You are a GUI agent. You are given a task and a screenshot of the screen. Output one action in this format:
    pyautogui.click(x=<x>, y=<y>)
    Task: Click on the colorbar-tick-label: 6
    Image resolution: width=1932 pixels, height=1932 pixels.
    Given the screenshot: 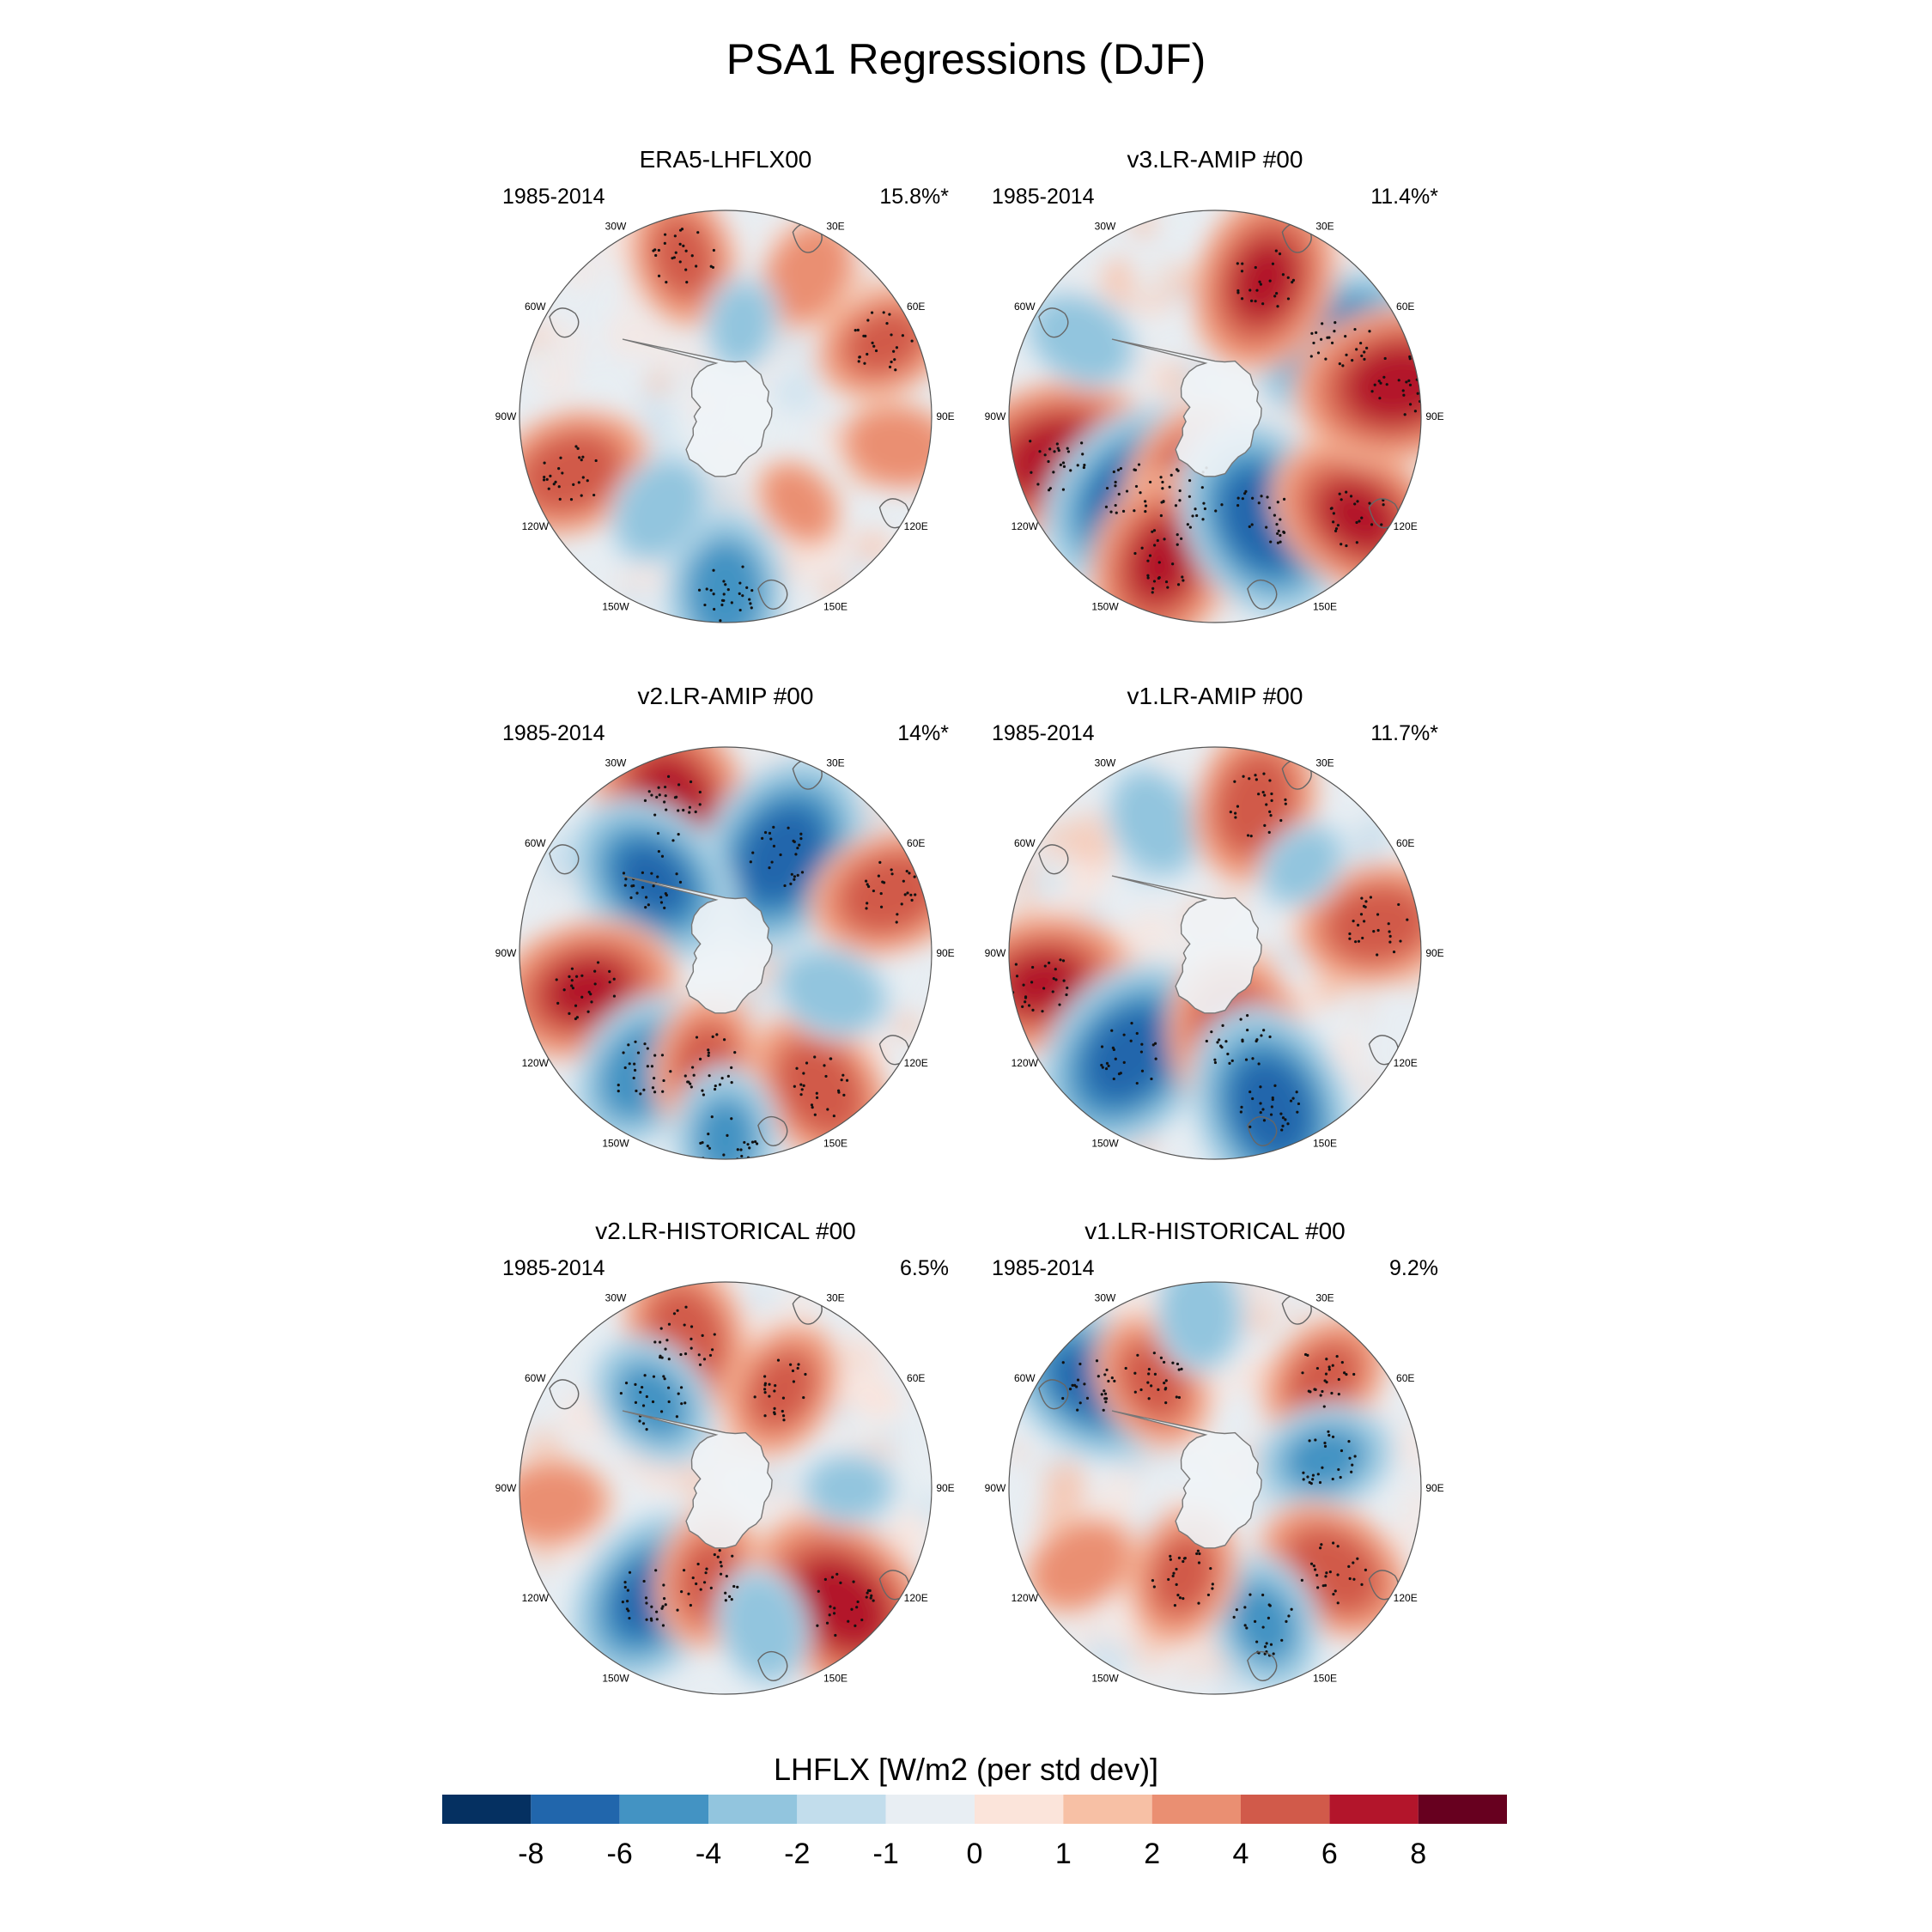 What is the action you would take?
    pyautogui.click(x=1330, y=1854)
    